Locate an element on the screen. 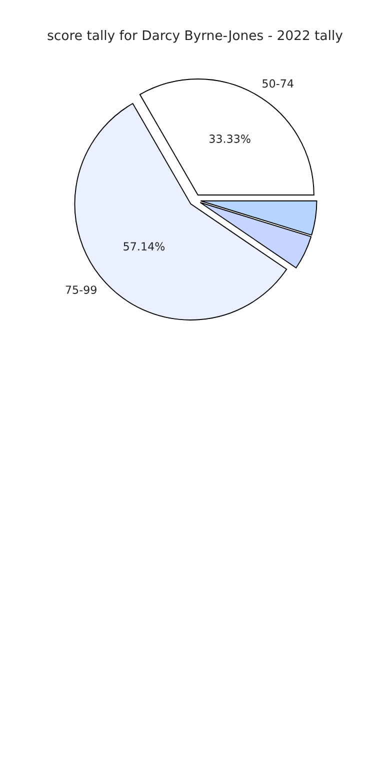 The height and width of the screenshot is (780, 390). data-label: 57.14% is located at coordinates (144, 246).